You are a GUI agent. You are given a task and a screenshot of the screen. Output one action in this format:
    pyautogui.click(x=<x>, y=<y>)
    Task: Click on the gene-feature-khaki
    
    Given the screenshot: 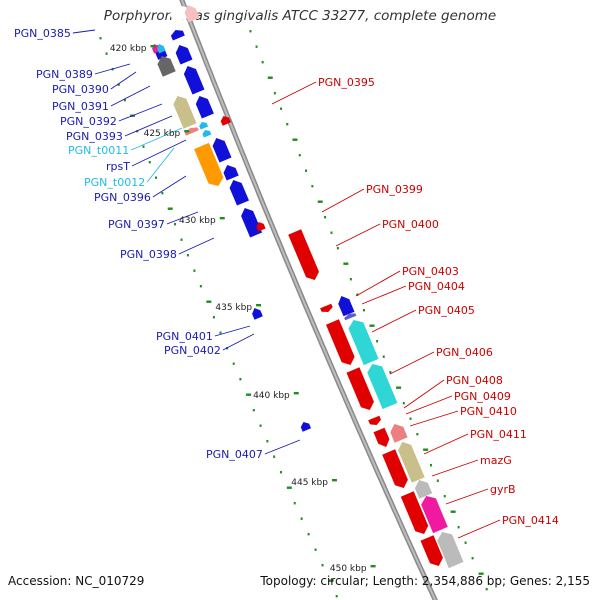 What is the action you would take?
    pyautogui.click(x=185, y=112)
    